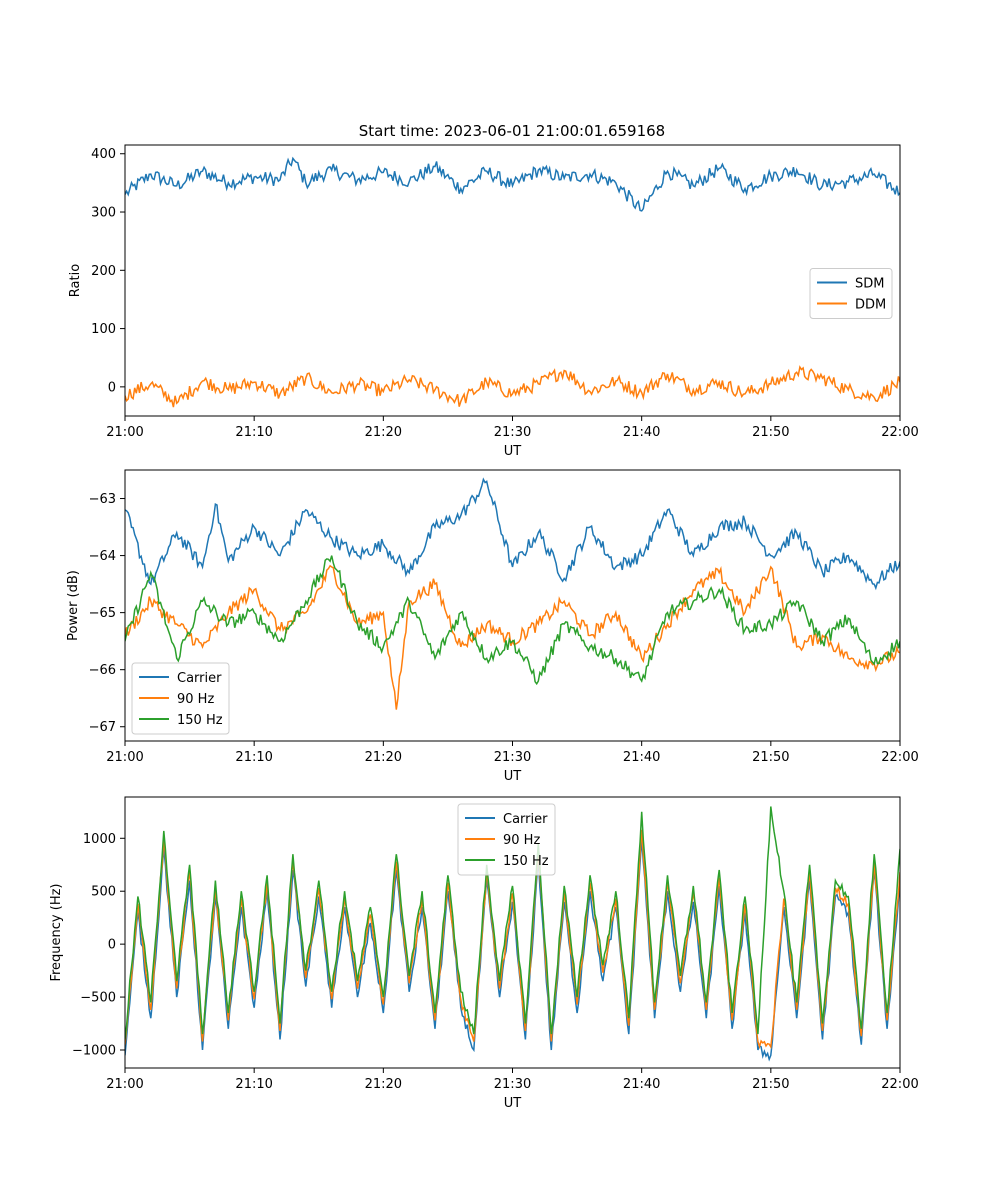  What do you see at coordinates (102, 499) in the screenshot?
I see `y-tick-label: −63` at bounding box center [102, 499].